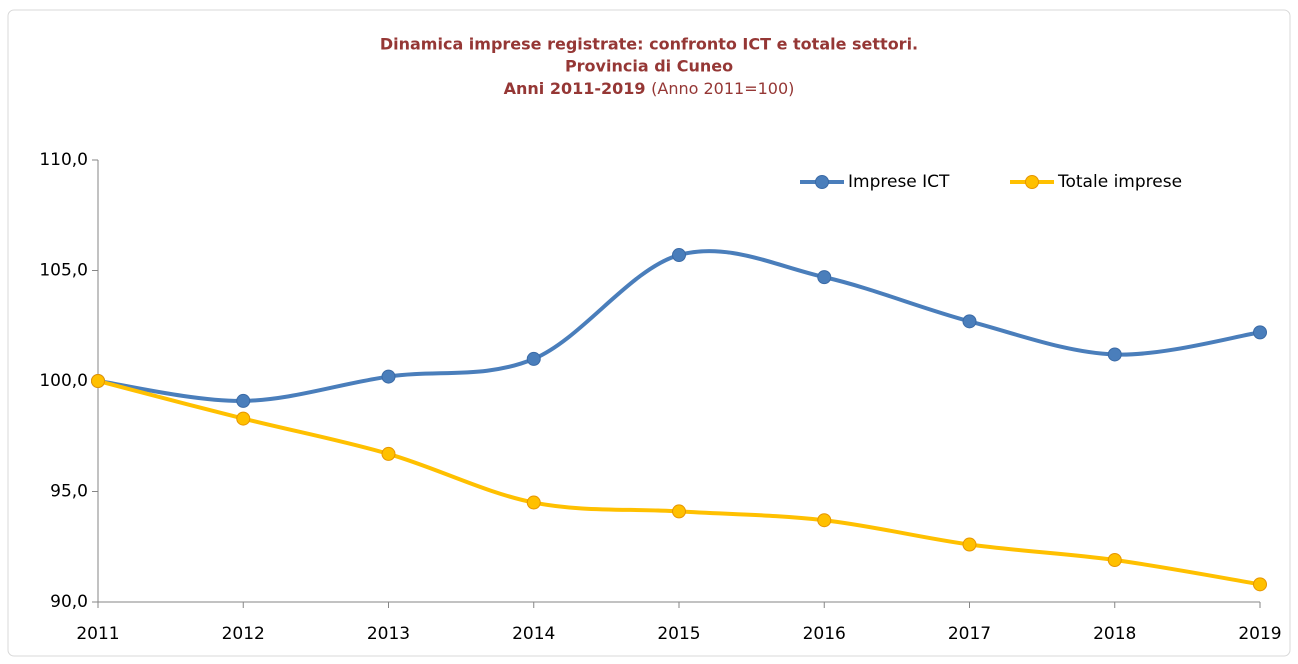  What do you see at coordinates (388, 634) in the screenshot?
I see `x-tick-label: 2013` at bounding box center [388, 634].